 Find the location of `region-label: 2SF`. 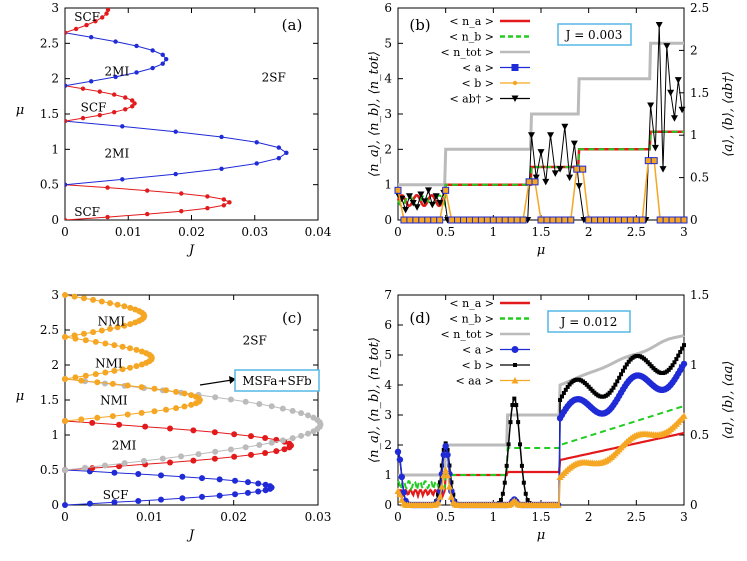

region-label: 2SF is located at coordinates (274, 77).